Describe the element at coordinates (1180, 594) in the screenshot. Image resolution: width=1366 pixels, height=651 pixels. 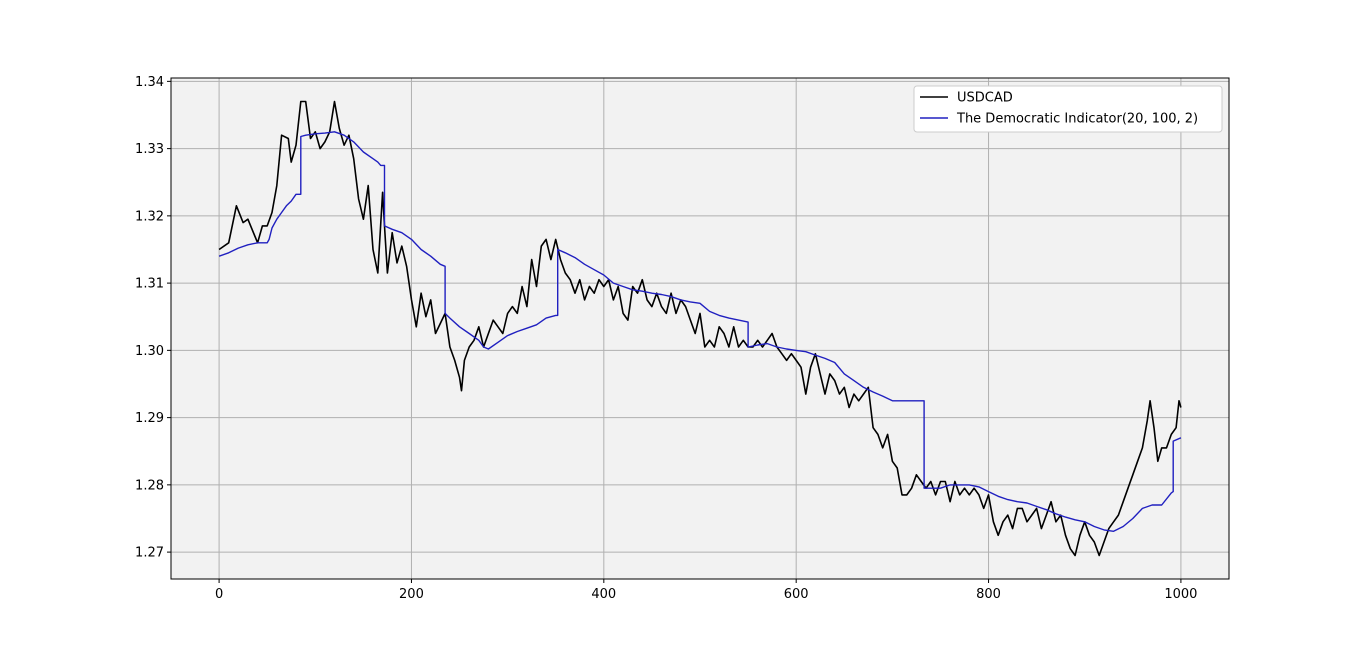
I see `x-tick-label: 1000` at that location.